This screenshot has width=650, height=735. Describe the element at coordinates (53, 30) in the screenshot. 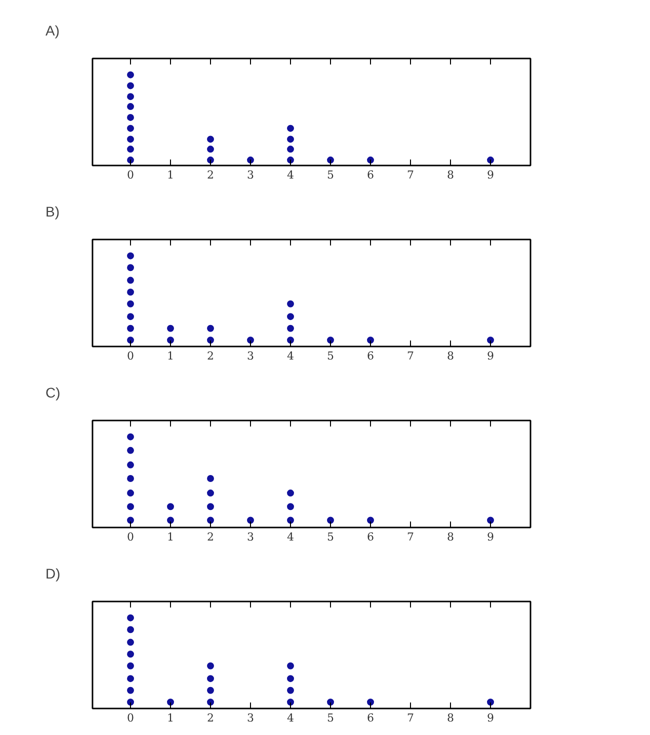

I see `chart-title: A)` at that location.